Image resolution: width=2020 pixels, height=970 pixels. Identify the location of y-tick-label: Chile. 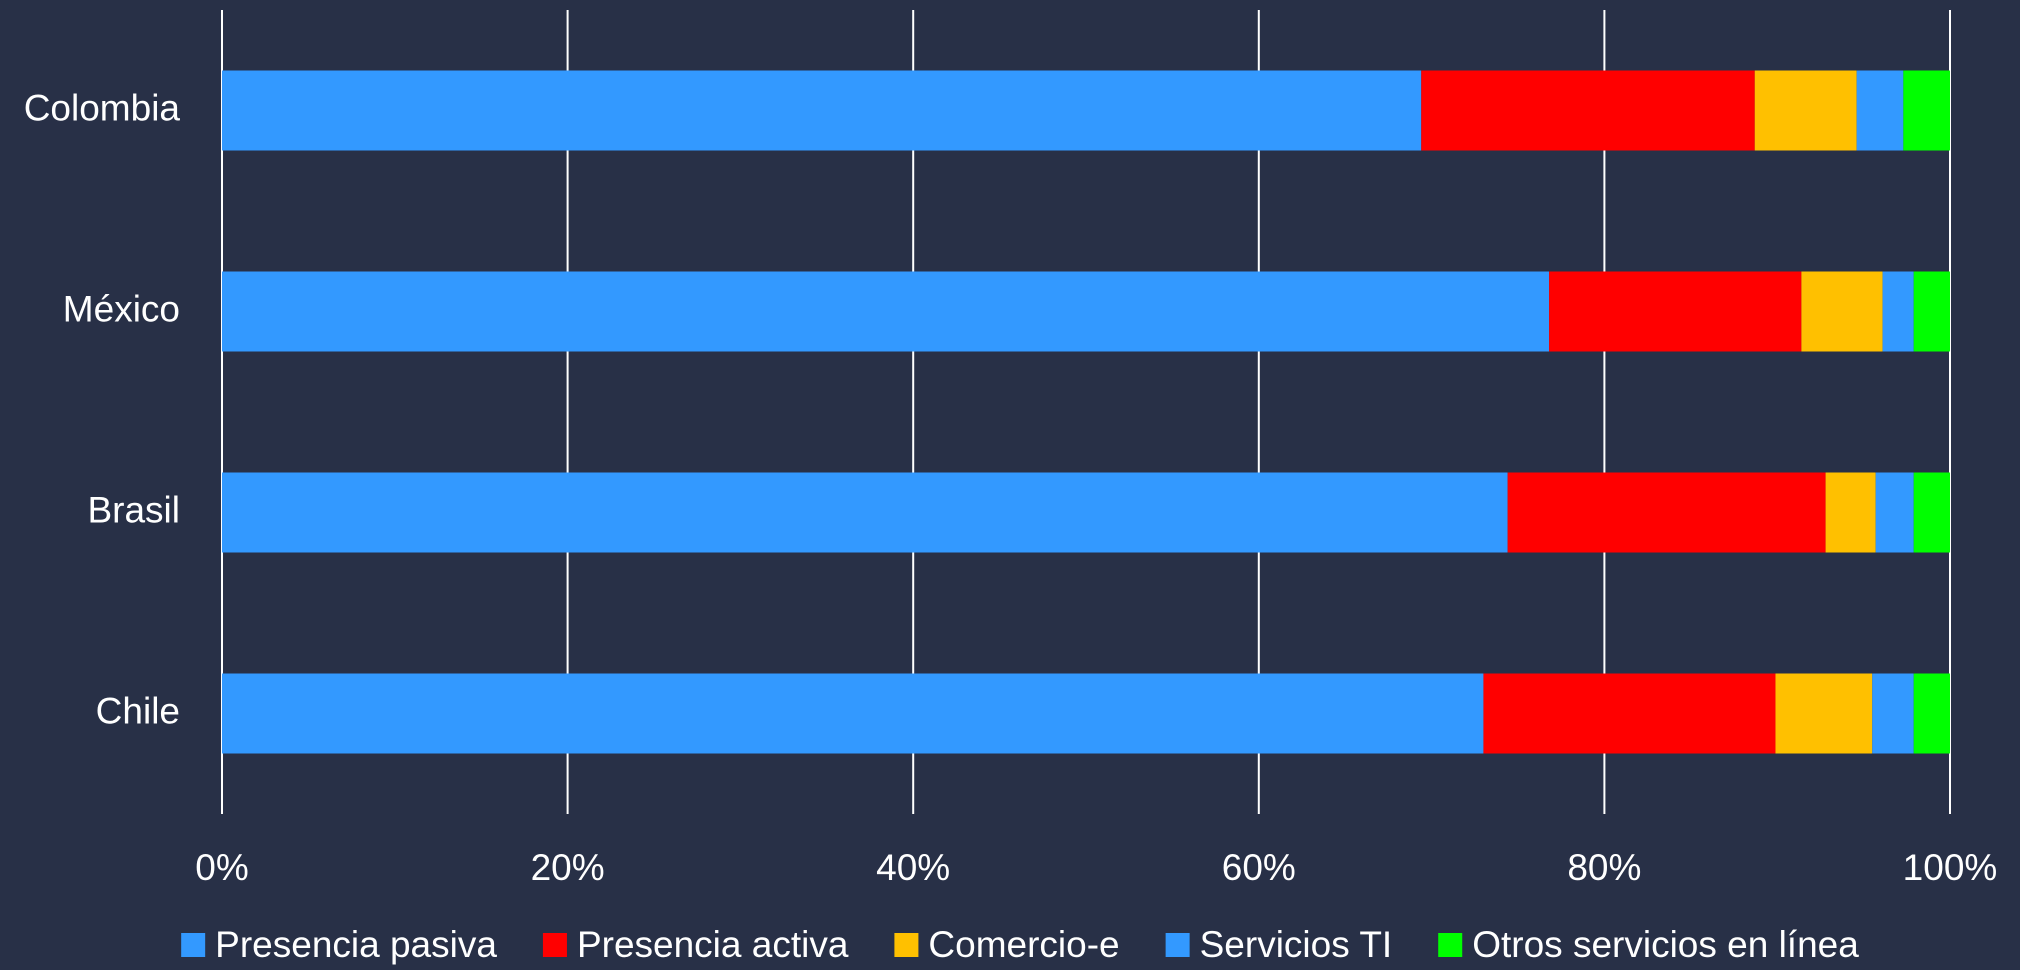
(138, 710).